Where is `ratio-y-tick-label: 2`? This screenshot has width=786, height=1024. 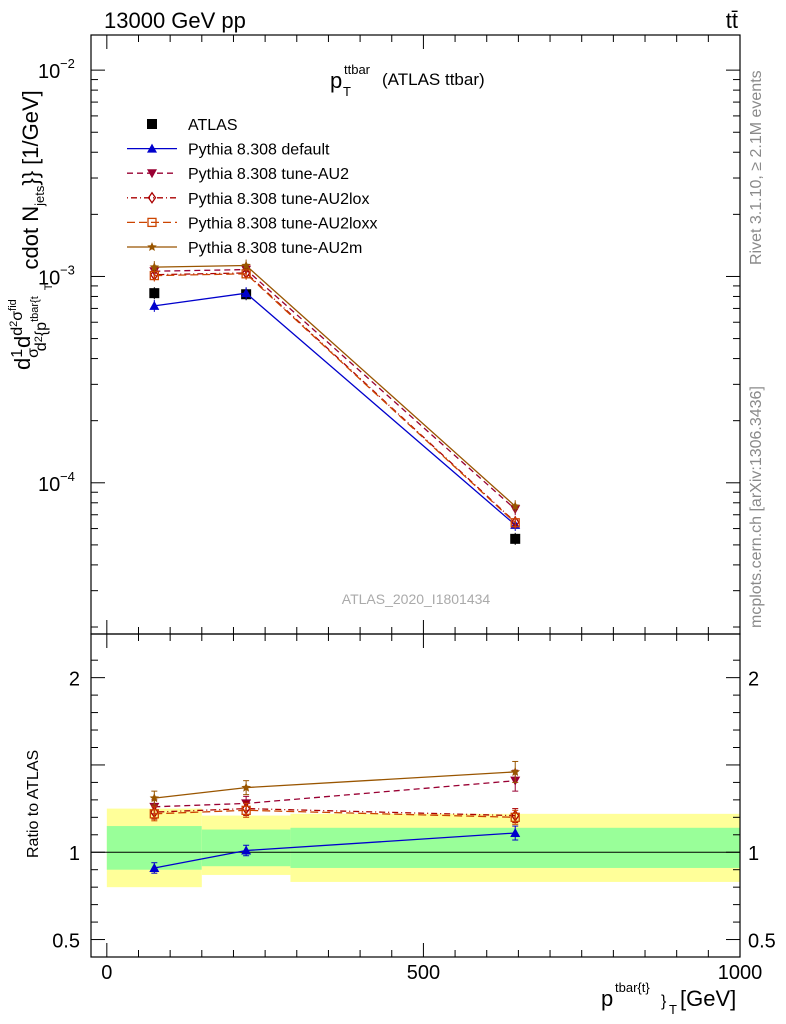 ratio-y-tick-label: 2 is located at coordinates (74, 680).